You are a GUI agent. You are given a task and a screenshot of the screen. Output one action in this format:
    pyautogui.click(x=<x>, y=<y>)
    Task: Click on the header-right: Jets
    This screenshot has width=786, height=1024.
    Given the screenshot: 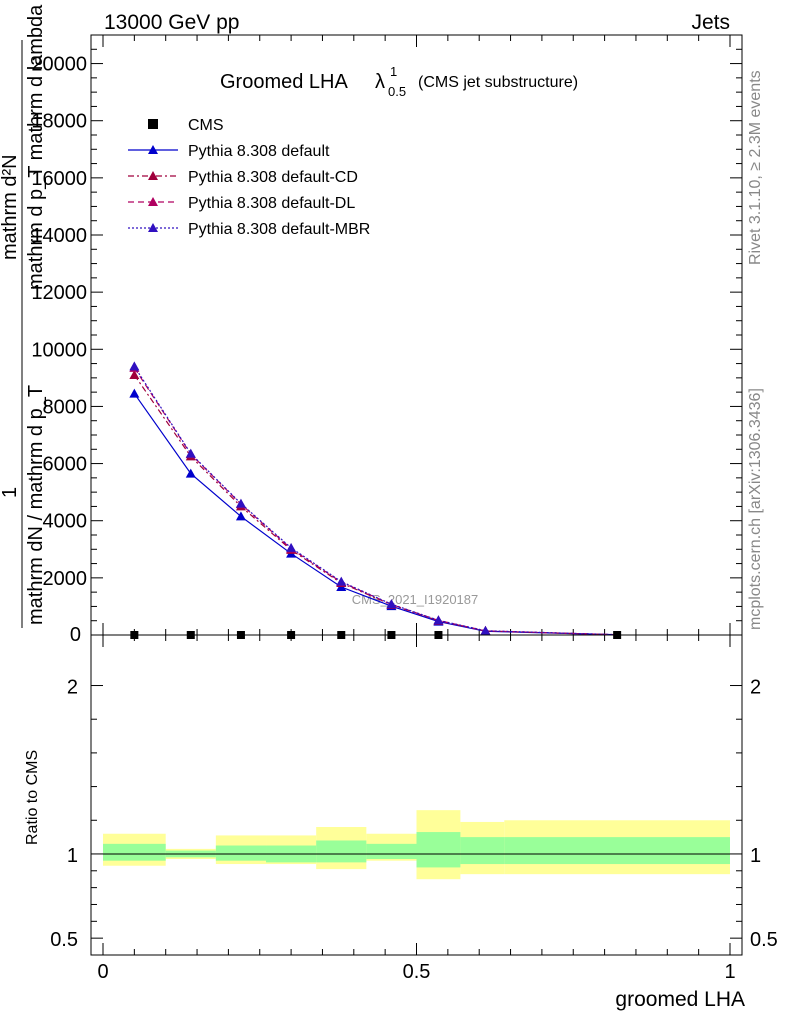 What is the action you would take?
    pyautogui.click(x=710, y=22)
    